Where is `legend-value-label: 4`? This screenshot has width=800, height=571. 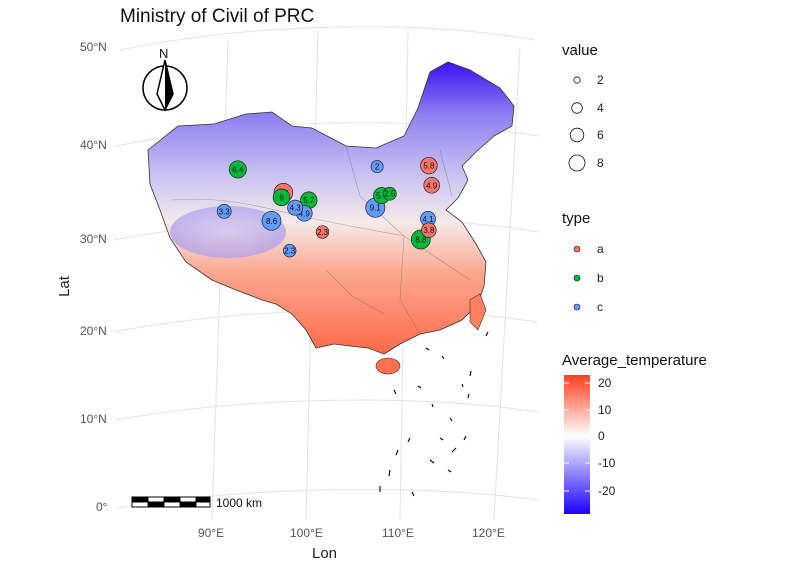
legend-value-label: 4 is located at coordinates (600, 108).